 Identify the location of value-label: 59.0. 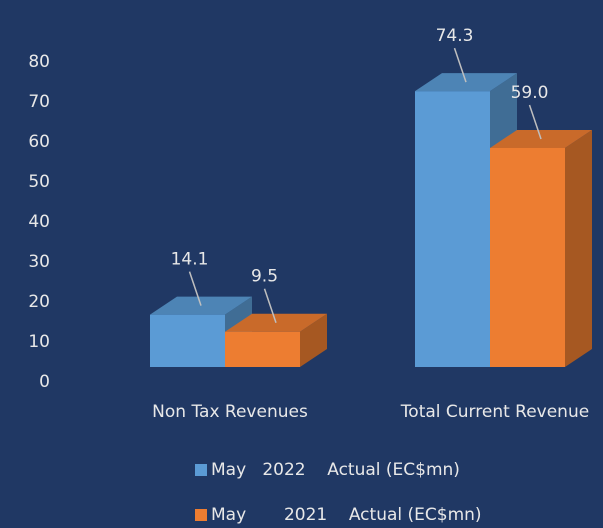
(530, 93).